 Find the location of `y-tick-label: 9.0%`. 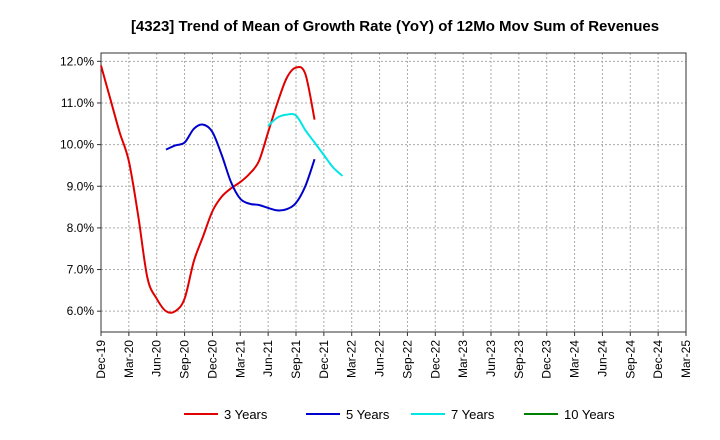

y-tick-label: 9.0% is located at coordinates (81, 186).